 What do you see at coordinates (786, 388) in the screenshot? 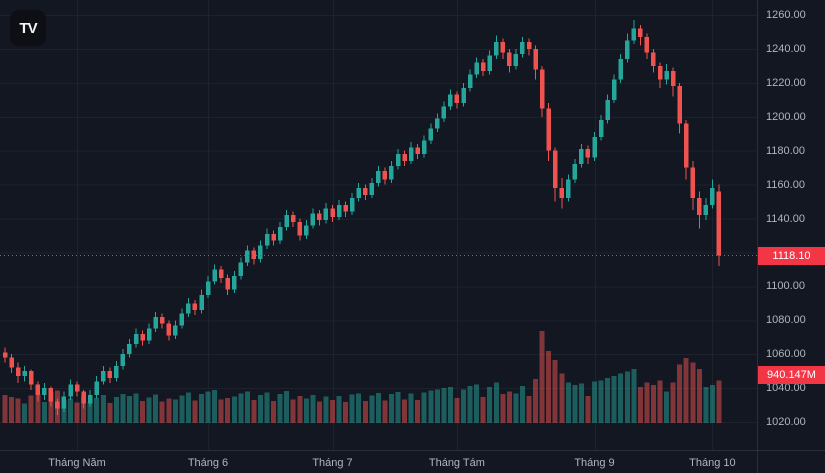
I see `price-axis-label: 1040.00` at bounding box center [786, 388].